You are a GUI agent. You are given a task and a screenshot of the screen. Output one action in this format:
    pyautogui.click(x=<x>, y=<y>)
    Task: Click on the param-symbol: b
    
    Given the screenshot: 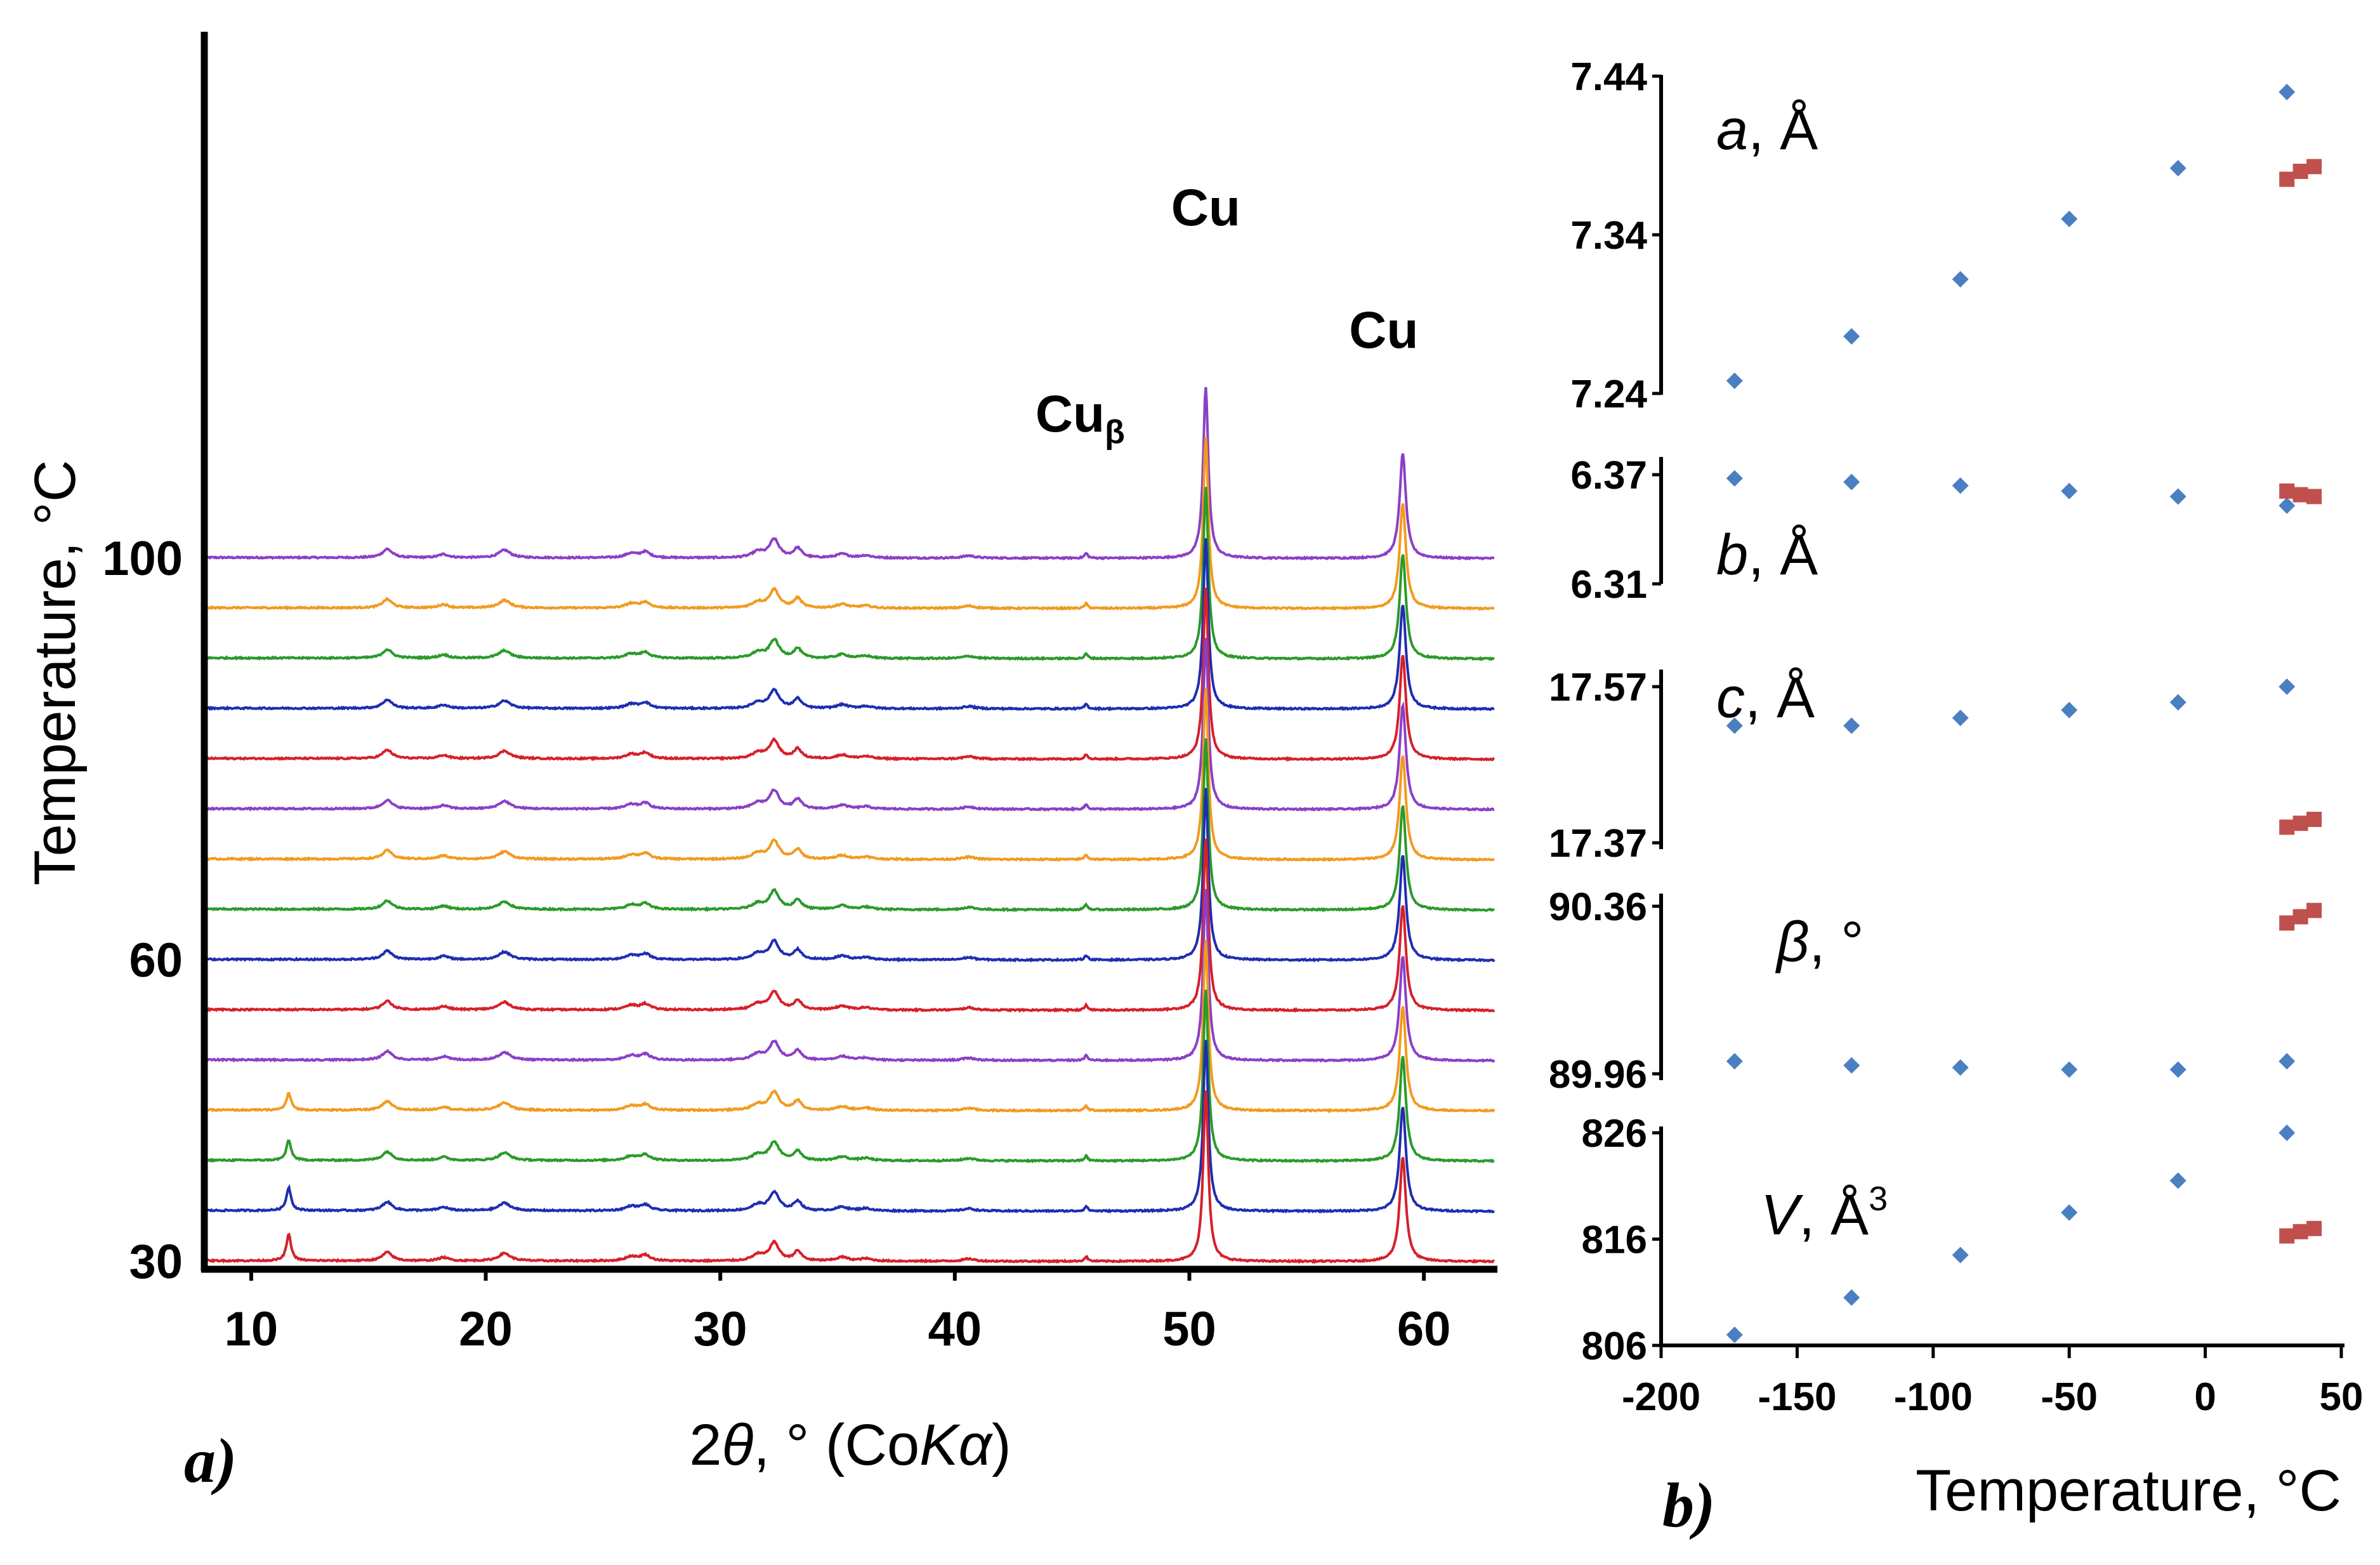 What is the action you would take?
    pyautogui.click(x=1732, y=555)
    